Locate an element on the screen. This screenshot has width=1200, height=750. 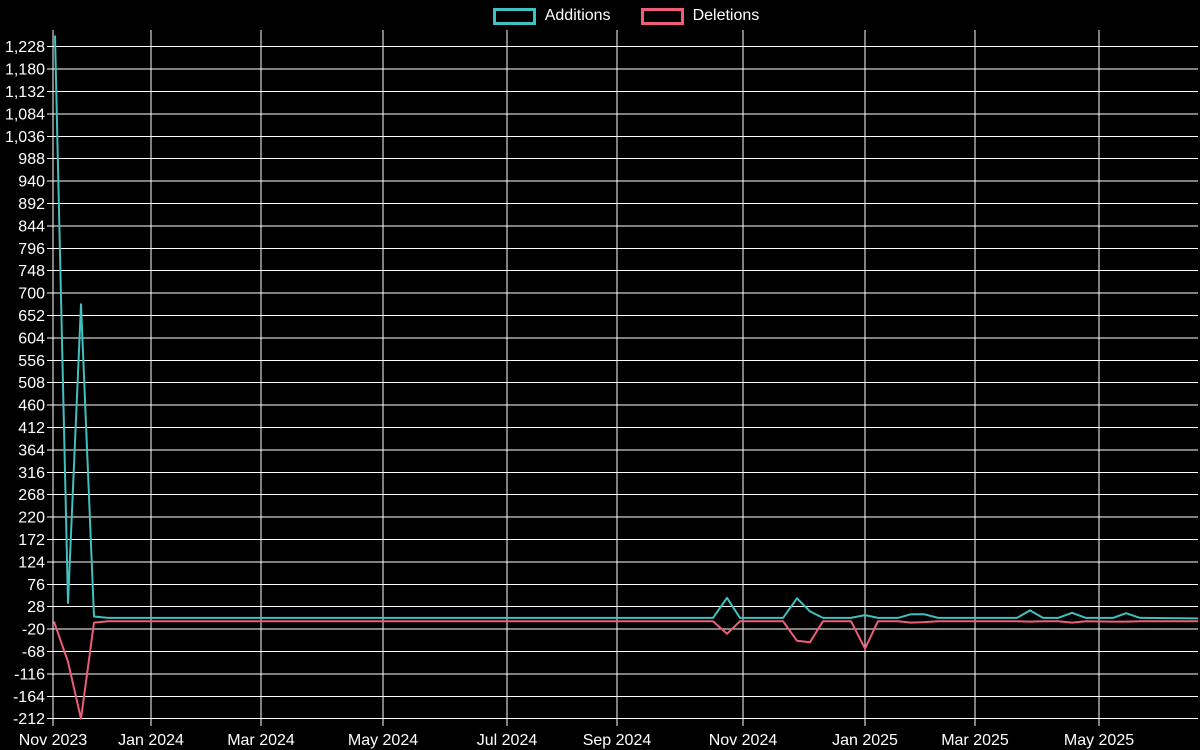
y-tick-label: -20 is located at coordinates (33, 630).